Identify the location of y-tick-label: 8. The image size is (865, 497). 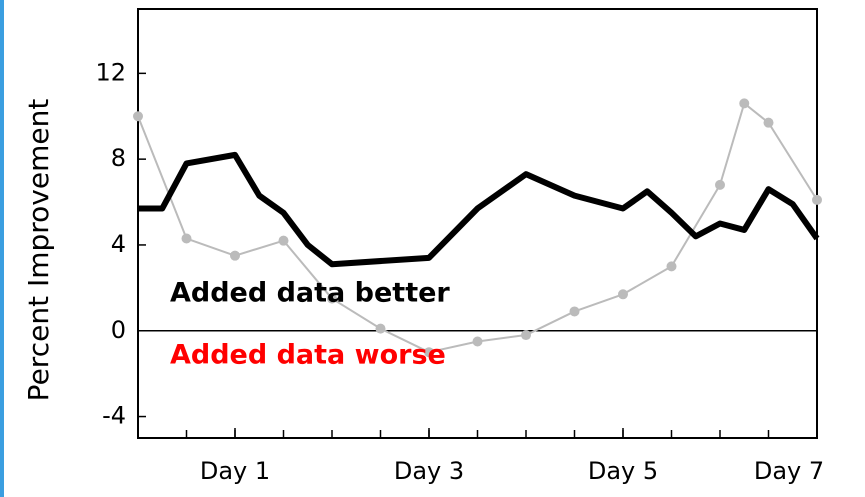
(118, 158).